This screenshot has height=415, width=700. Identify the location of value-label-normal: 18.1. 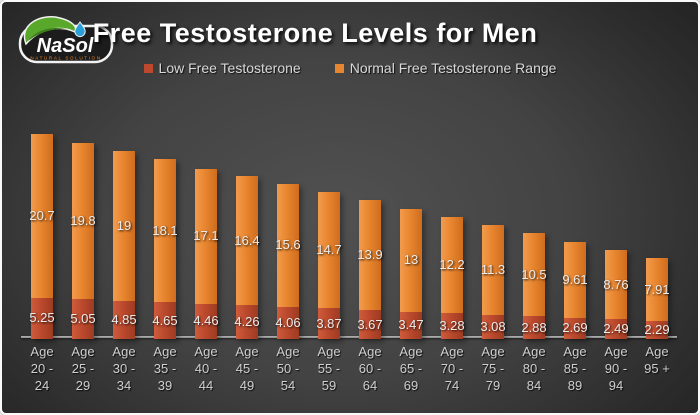
(165, 230).